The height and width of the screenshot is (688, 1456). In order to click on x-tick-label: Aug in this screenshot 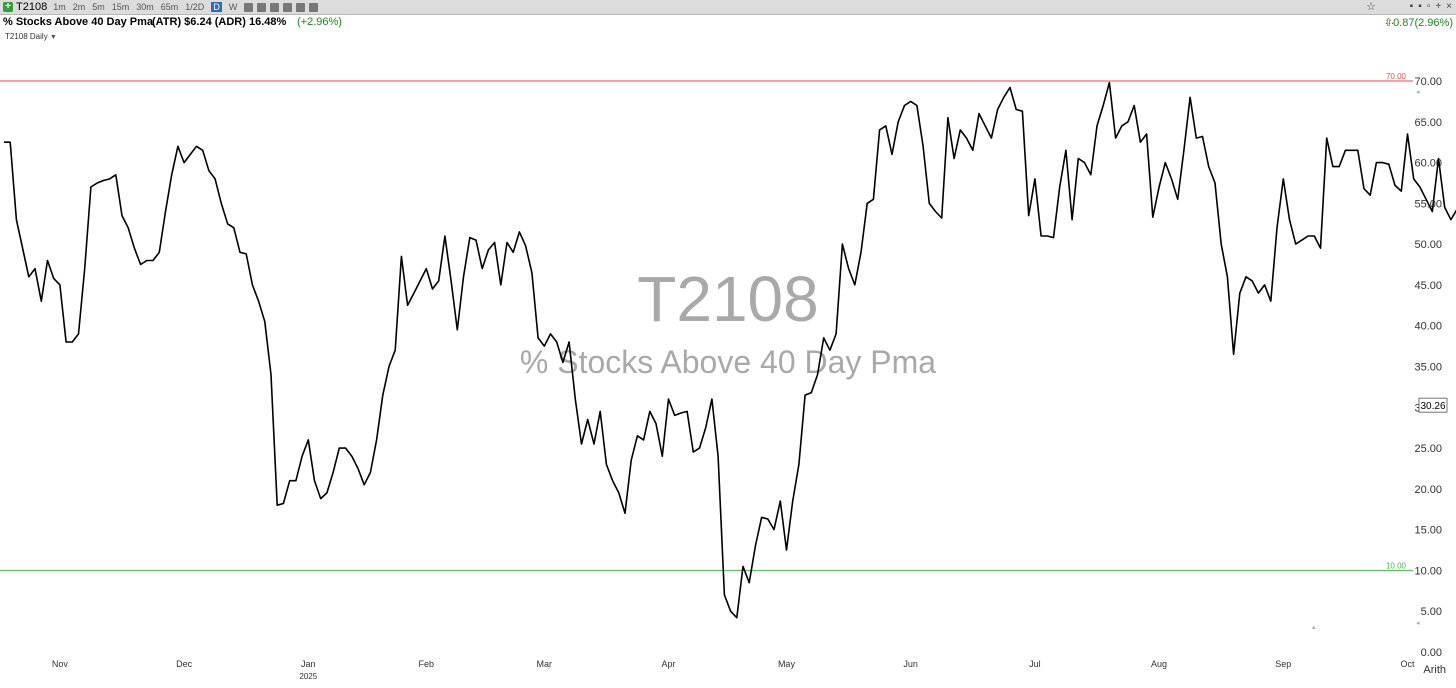, I will do `click(1159, 664)`.